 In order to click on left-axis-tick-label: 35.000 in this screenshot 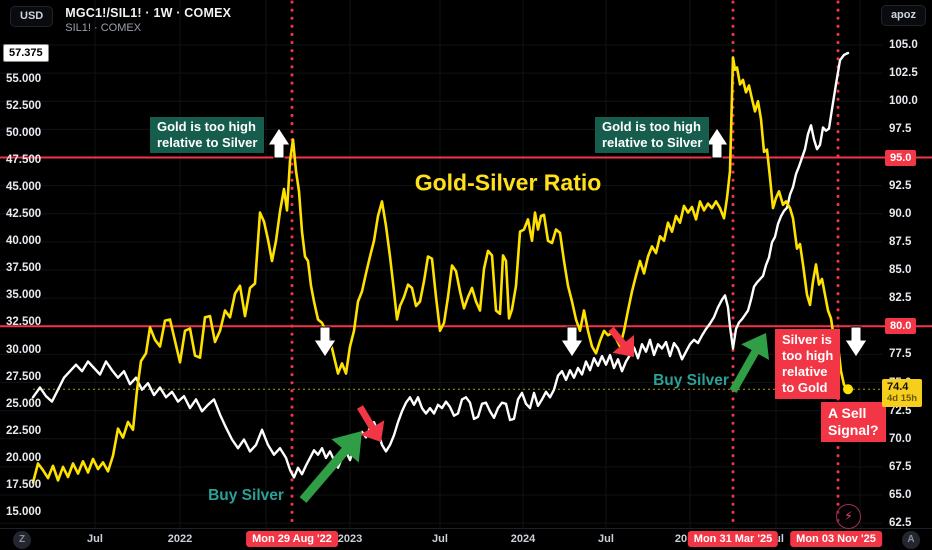, I will do `click(24, 295)`.